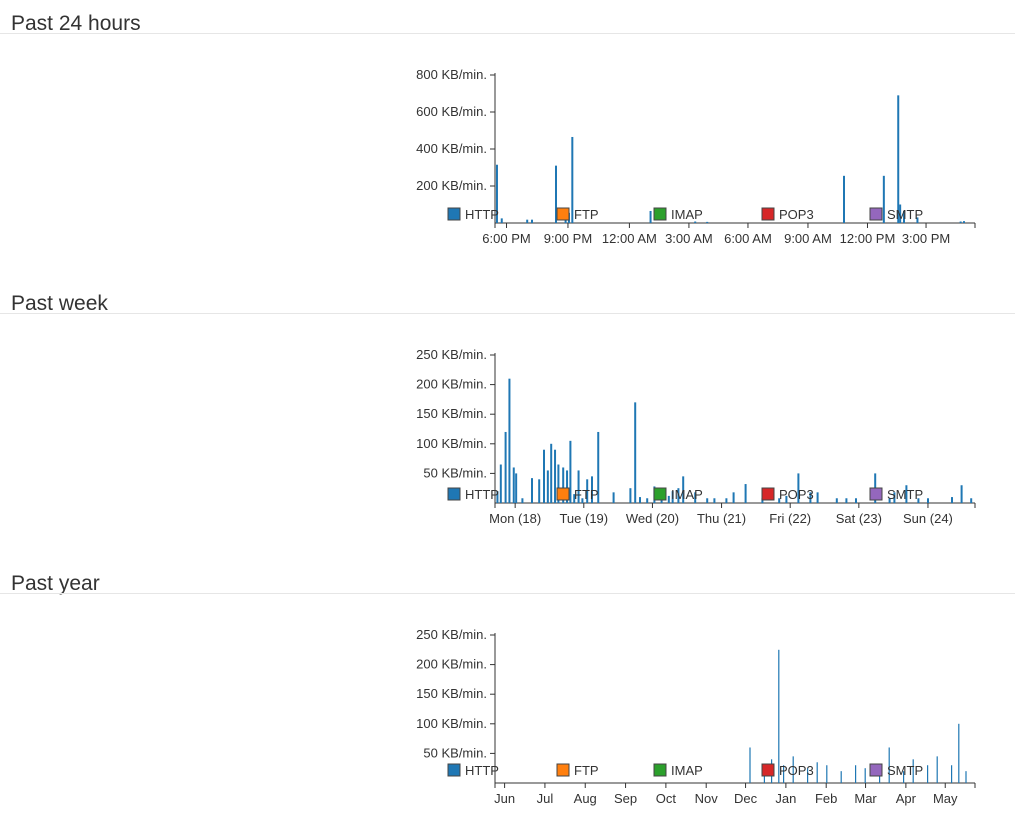 This screenshot has width=1015, height=831. What do you see at coordinates (515, 518) in the screenshot?
I see `x-tick-label: Mon (18)` at bounding box center [515, 518].